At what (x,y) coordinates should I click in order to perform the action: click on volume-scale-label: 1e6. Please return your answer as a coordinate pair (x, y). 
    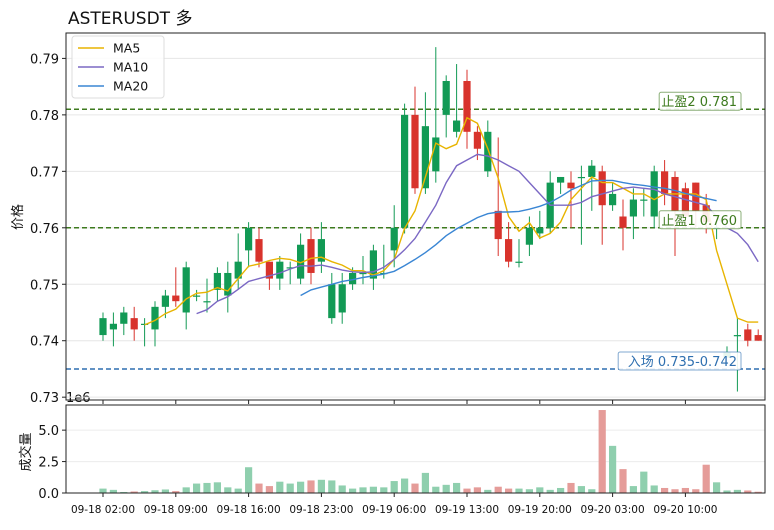
    Looking at the image, I should click on (78, 398).